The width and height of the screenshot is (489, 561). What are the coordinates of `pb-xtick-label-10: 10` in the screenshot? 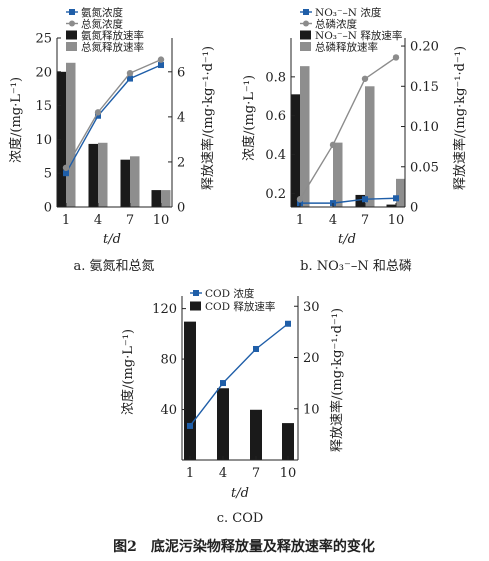 It's located at (396, 220).